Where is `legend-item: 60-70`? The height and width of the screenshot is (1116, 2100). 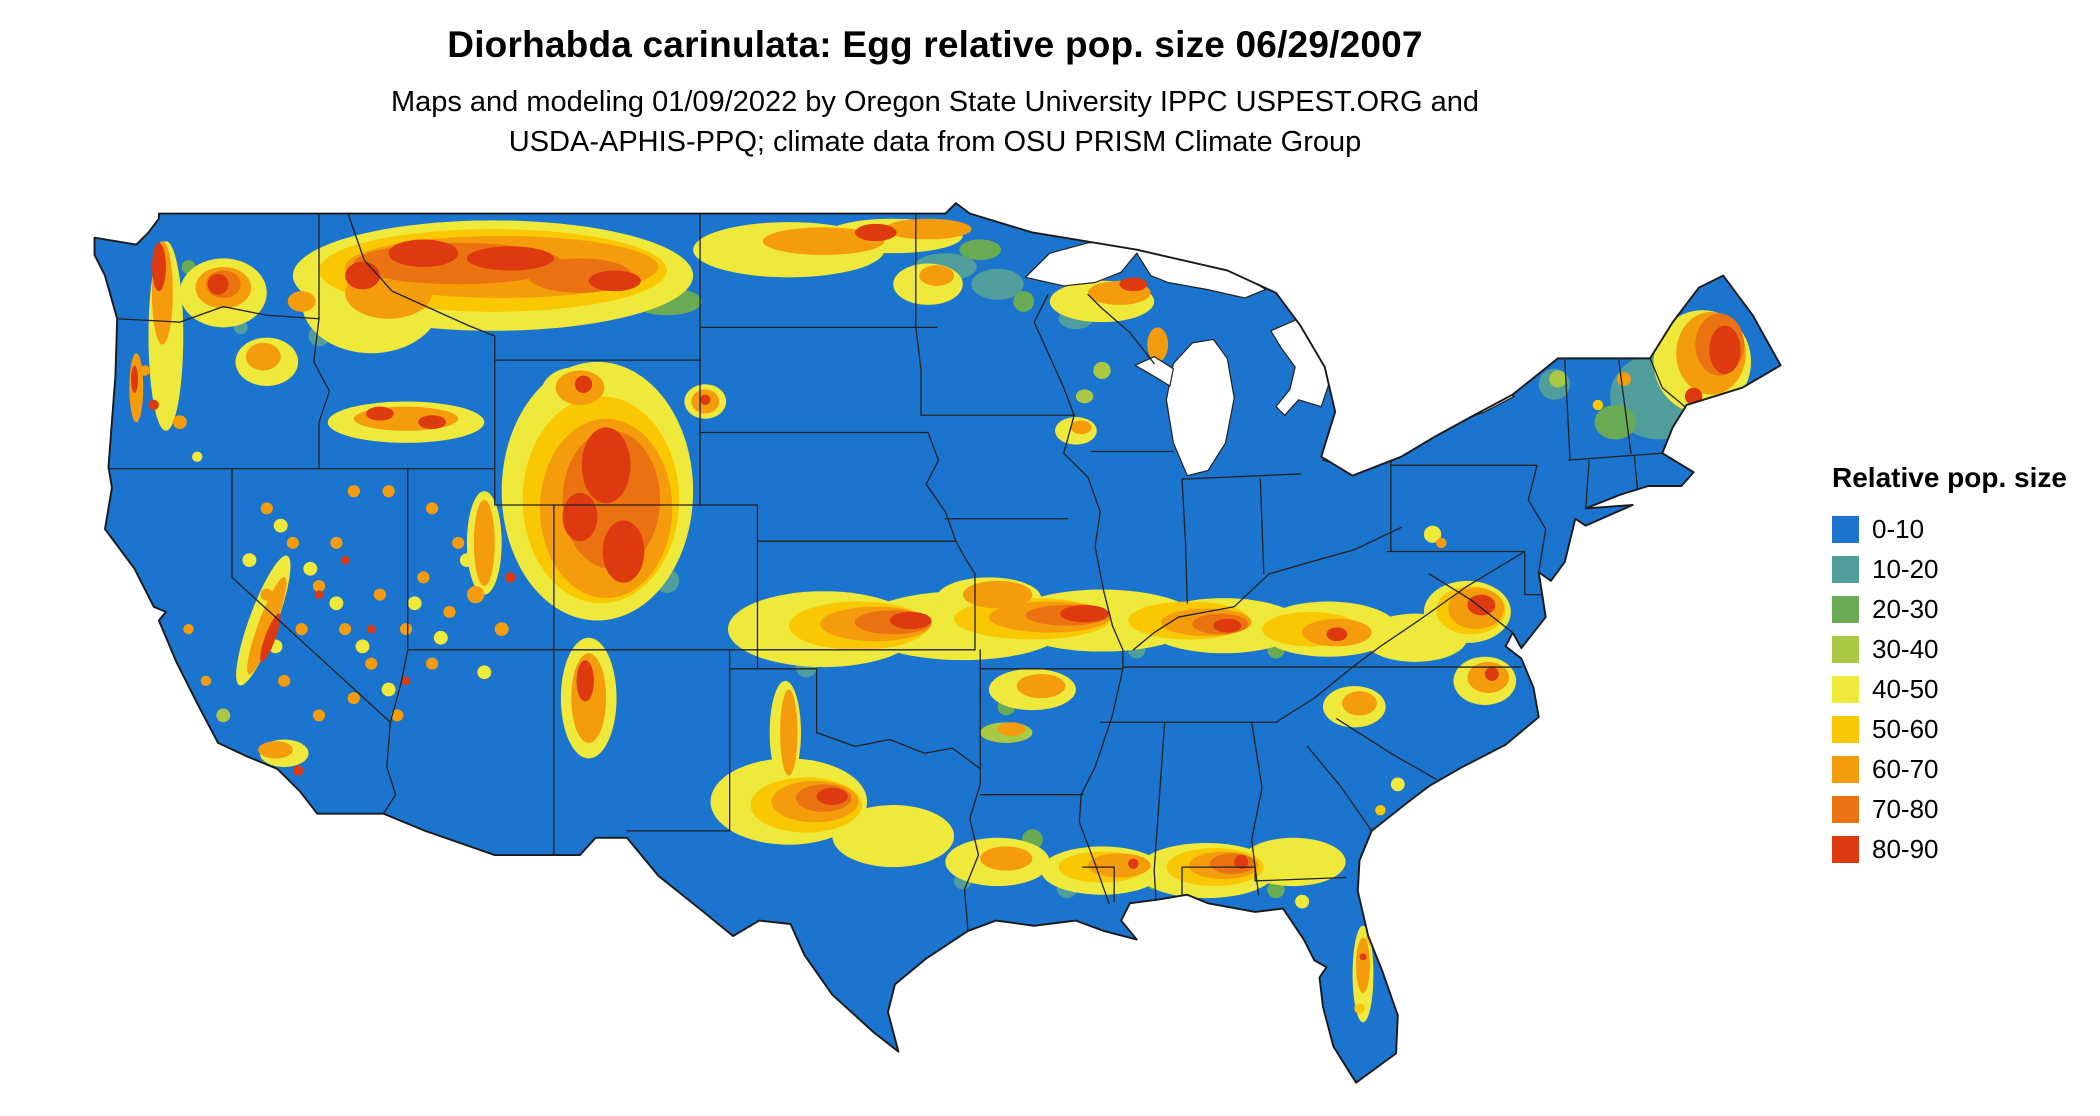
legend-item: 60-70 is located at coordinates (1949, 769).